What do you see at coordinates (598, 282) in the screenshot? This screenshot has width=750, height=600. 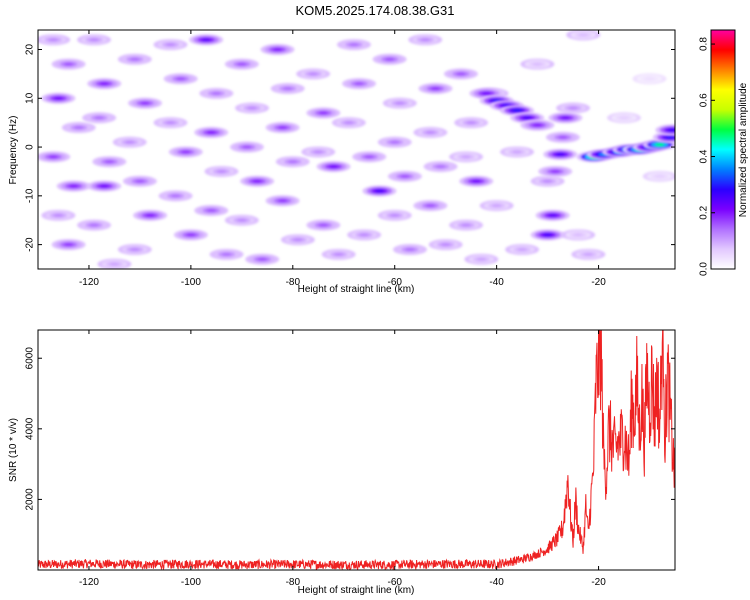 I see `heatmap-x-tick-label: -20` at bounding box center [598, 282].